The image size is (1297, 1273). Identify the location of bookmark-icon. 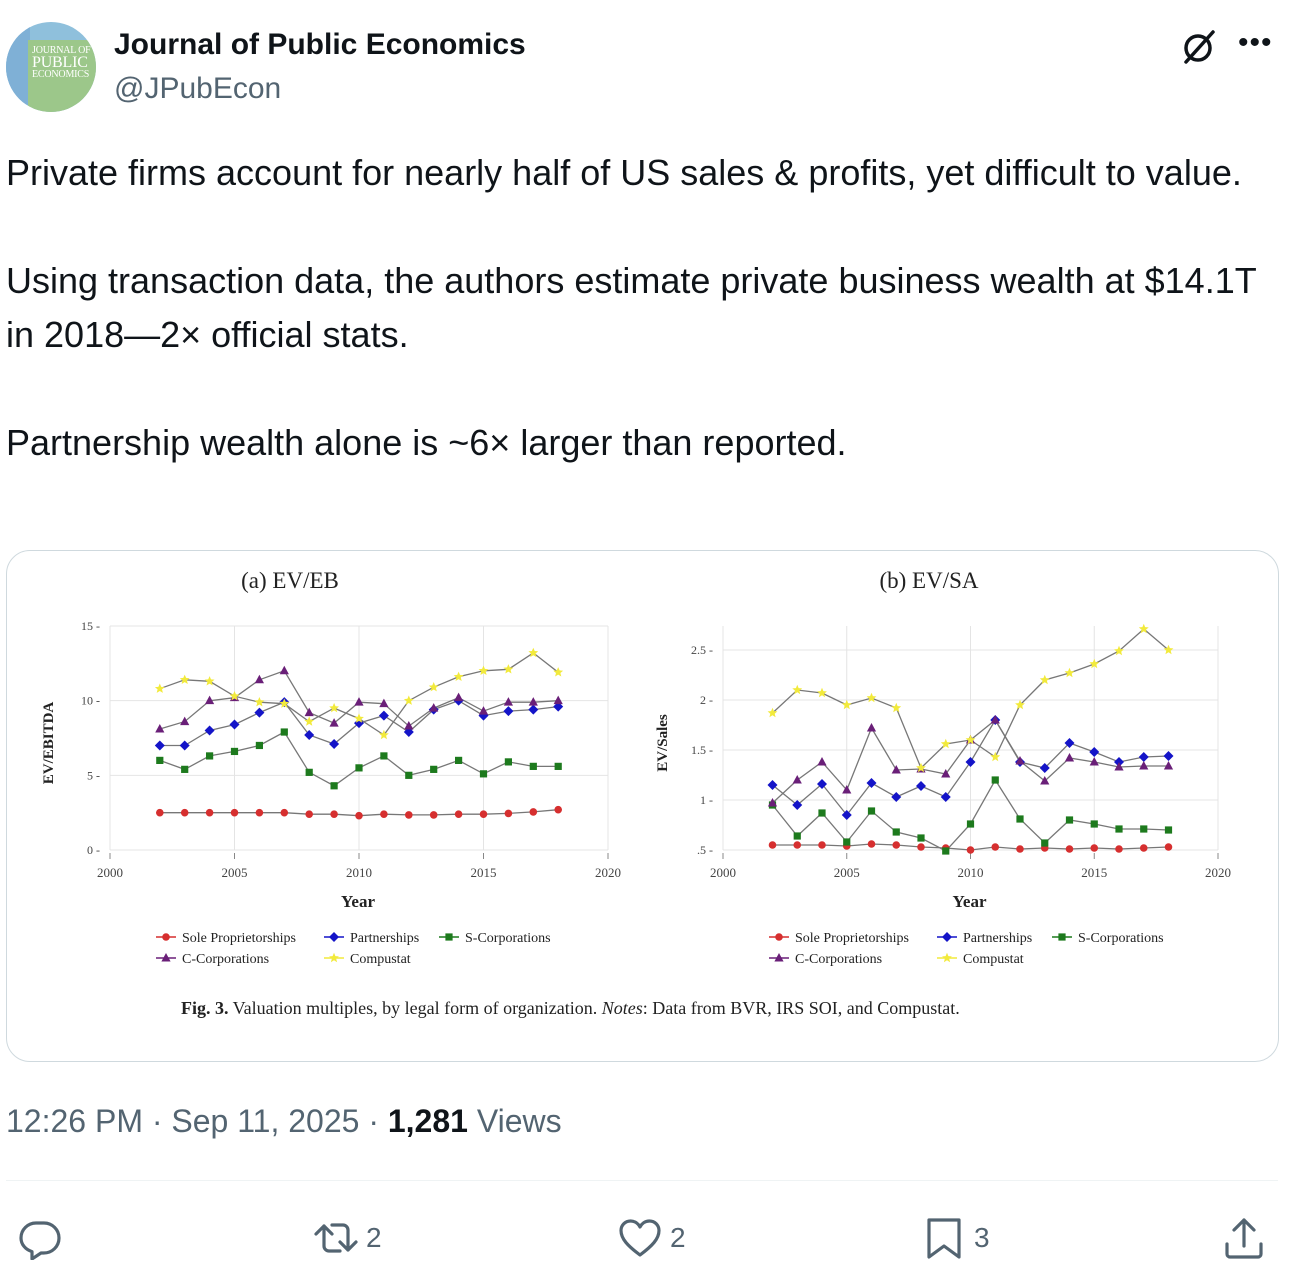
(944, 1238).